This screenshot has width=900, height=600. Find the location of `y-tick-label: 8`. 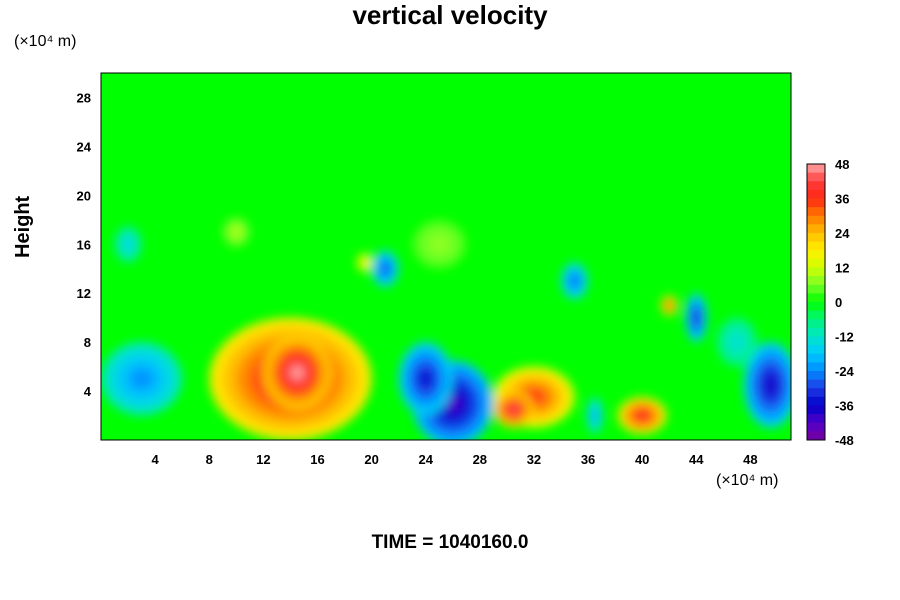

y-tick-label: 8 is located at coordinates (87, 342).